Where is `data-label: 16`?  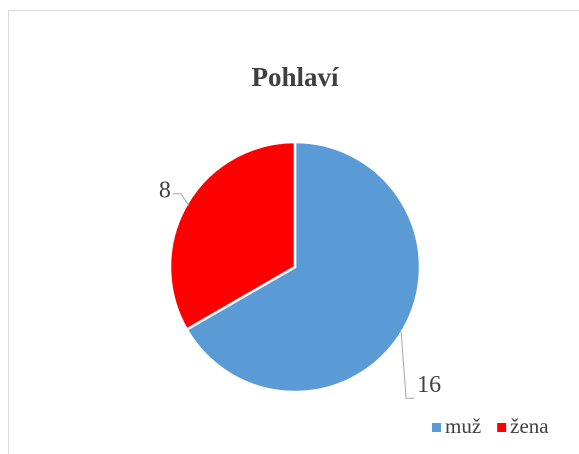
data-label: 16 is located at coordinates (429, 385).